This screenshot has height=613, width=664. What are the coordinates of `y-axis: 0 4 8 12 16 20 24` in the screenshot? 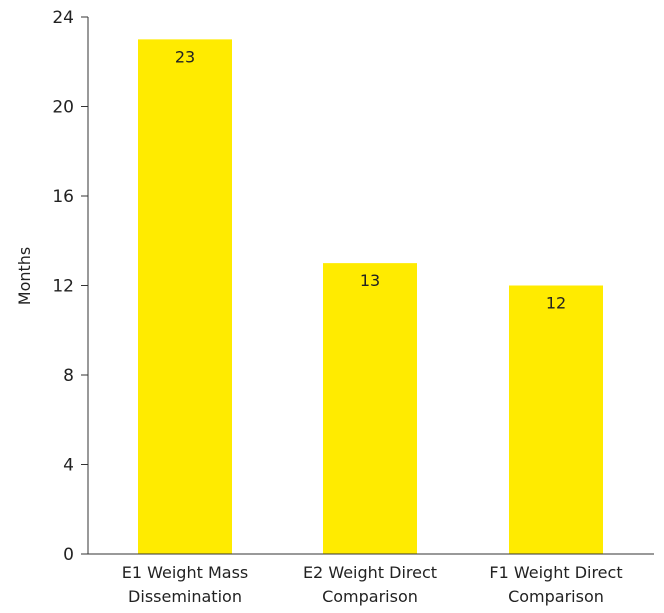 It's located at (70, 286).